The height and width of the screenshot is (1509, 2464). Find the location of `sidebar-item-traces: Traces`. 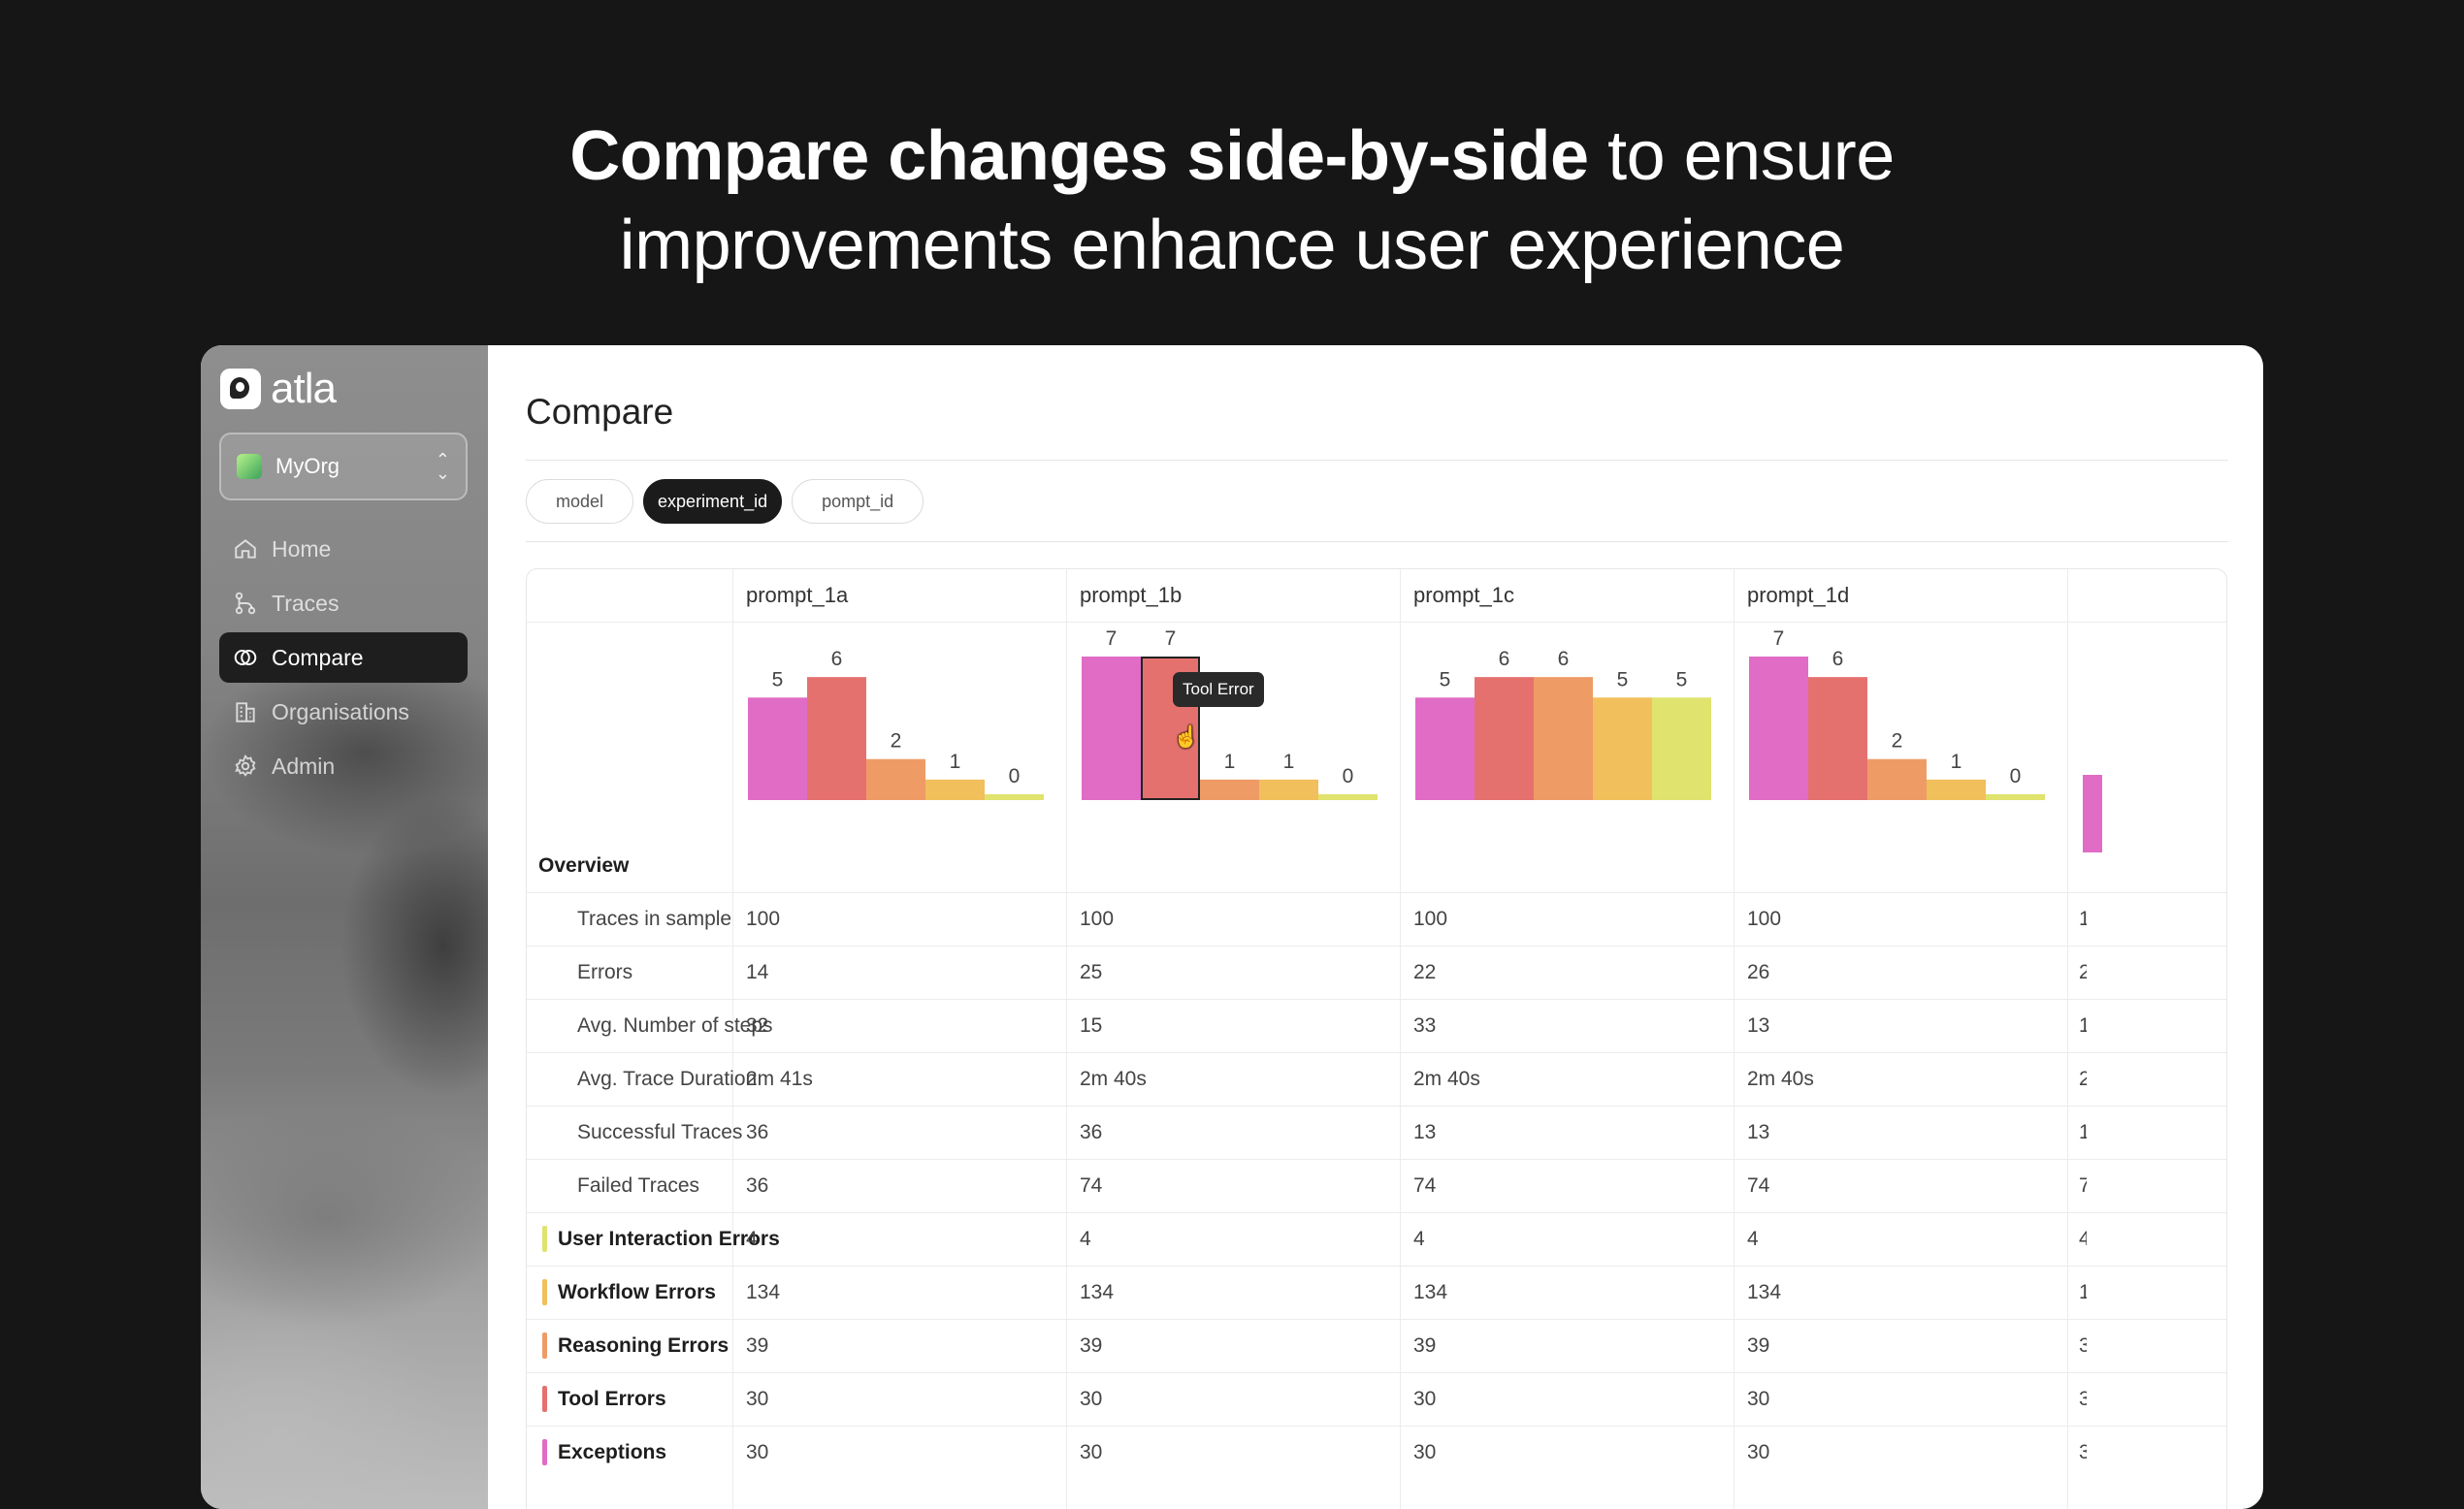

sidebar-item-traces: Traces is located at coordinates (343, 603).